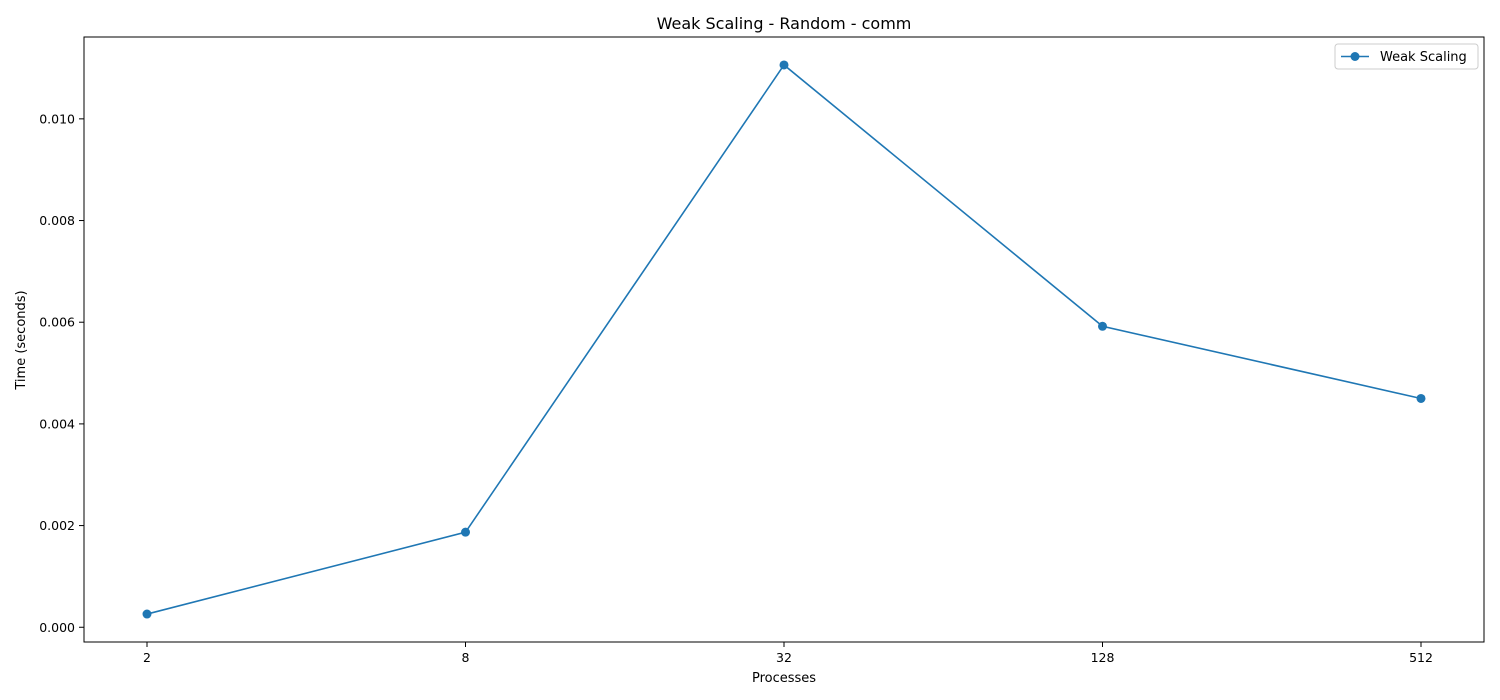 The image size is (1500, 700). Describe the element at coordinates (57, 525) in the screenshot. I see `y-tick-label: 0.002` at that location.